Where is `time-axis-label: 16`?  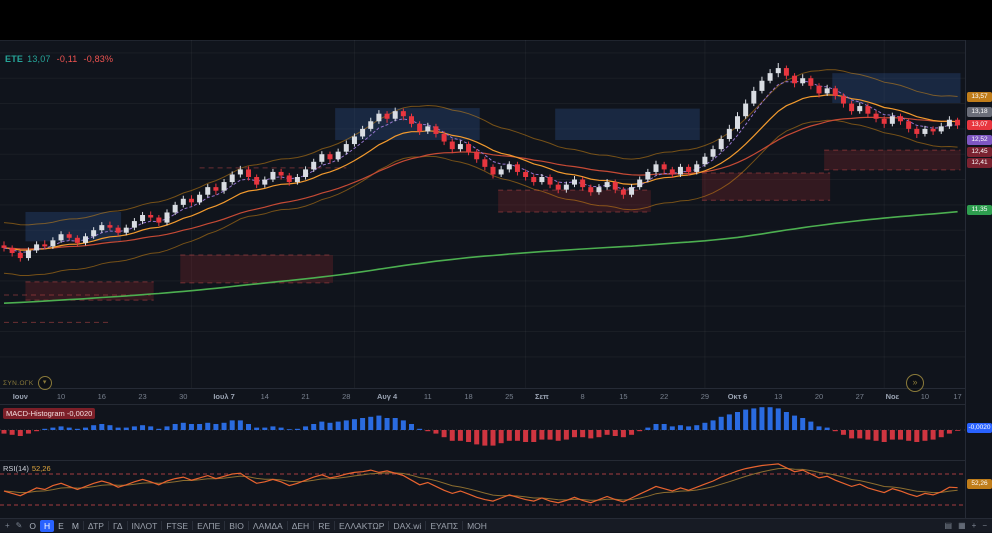
time-axis-label: 16 is located at coordinates (101, 396).